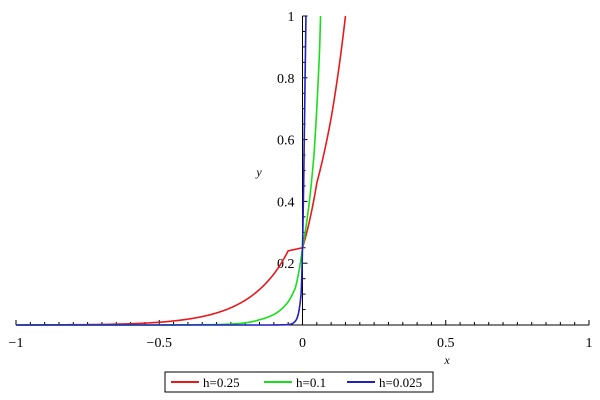 The height and width of the screenshot is (400, 600). I want to click on y-axis-label: y, so click(258, 172).